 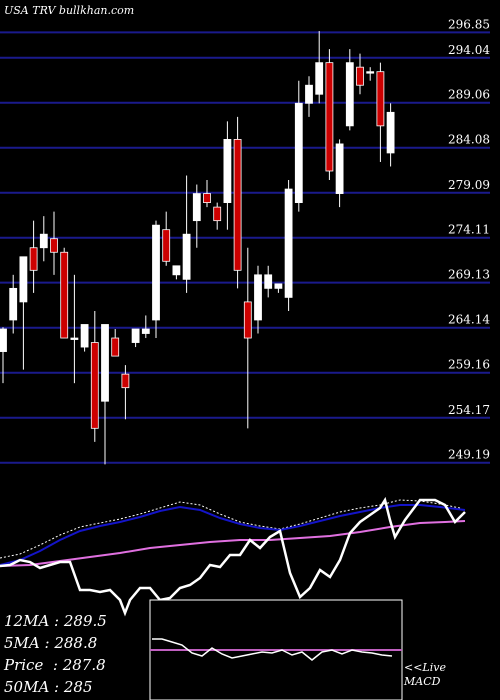 What do you see at coordinates (55, 621) in the screenshot?
I see `ma12-readout: 12MA : 289.5` at bounding box center [55, 621].